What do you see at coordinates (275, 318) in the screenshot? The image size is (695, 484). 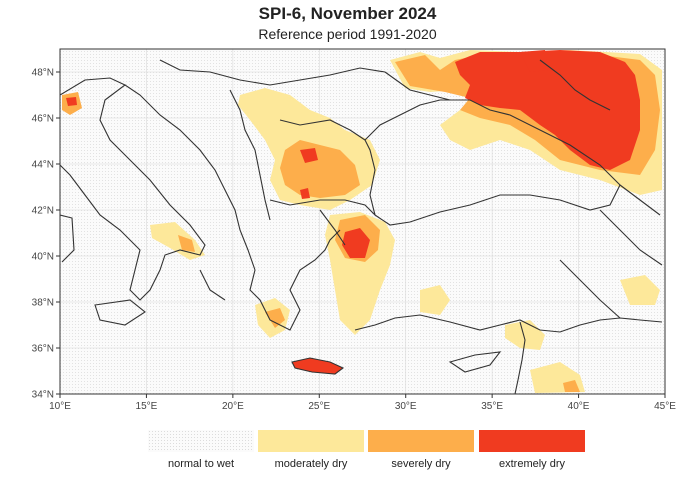 I see `severe-dry-peloponnese` at bounding box center [275, 318].